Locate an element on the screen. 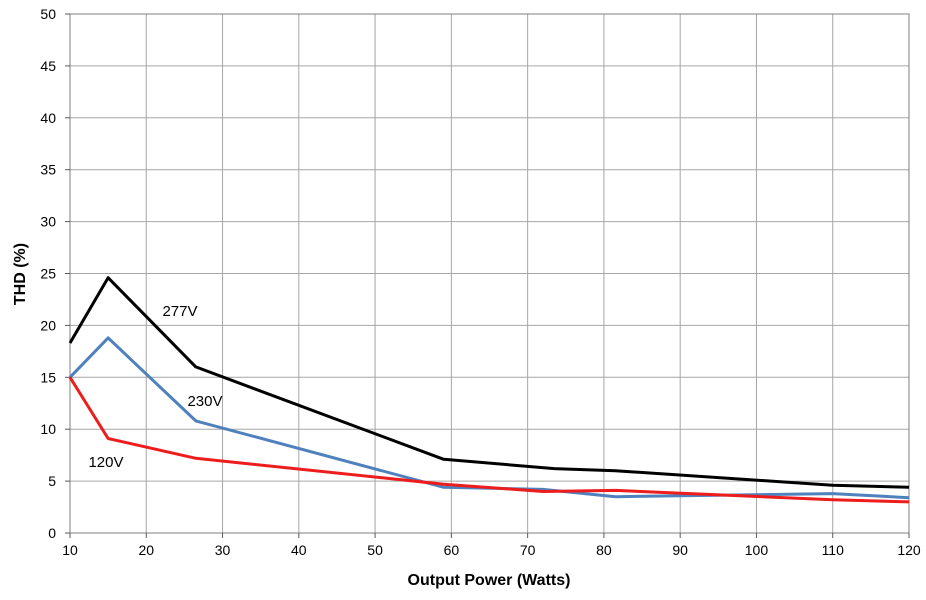  x-tick-label: 120 is located at coordinates (909, 550).